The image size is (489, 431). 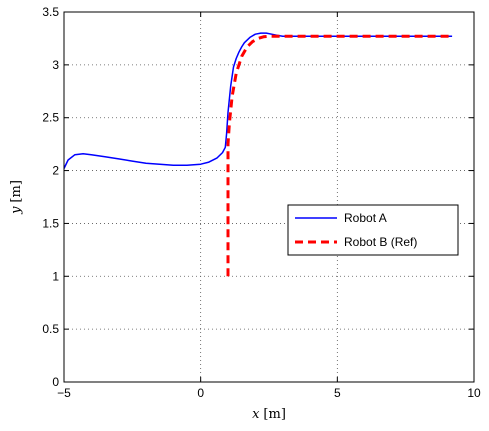 I want to click on y-tick-label: 2, so click(x=55, y=171).